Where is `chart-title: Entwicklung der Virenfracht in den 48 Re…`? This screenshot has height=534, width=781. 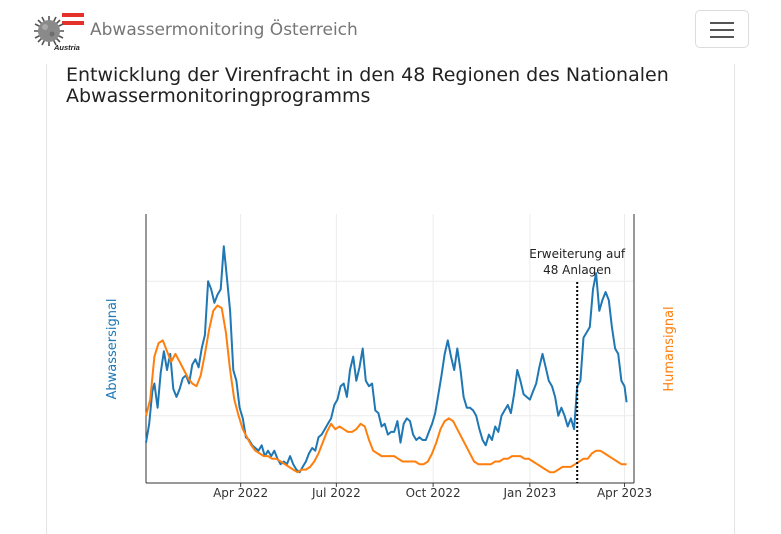
chart-title: Entwicklung der Virenfracht in den 48 Re… is located at coordinates (367, 85).